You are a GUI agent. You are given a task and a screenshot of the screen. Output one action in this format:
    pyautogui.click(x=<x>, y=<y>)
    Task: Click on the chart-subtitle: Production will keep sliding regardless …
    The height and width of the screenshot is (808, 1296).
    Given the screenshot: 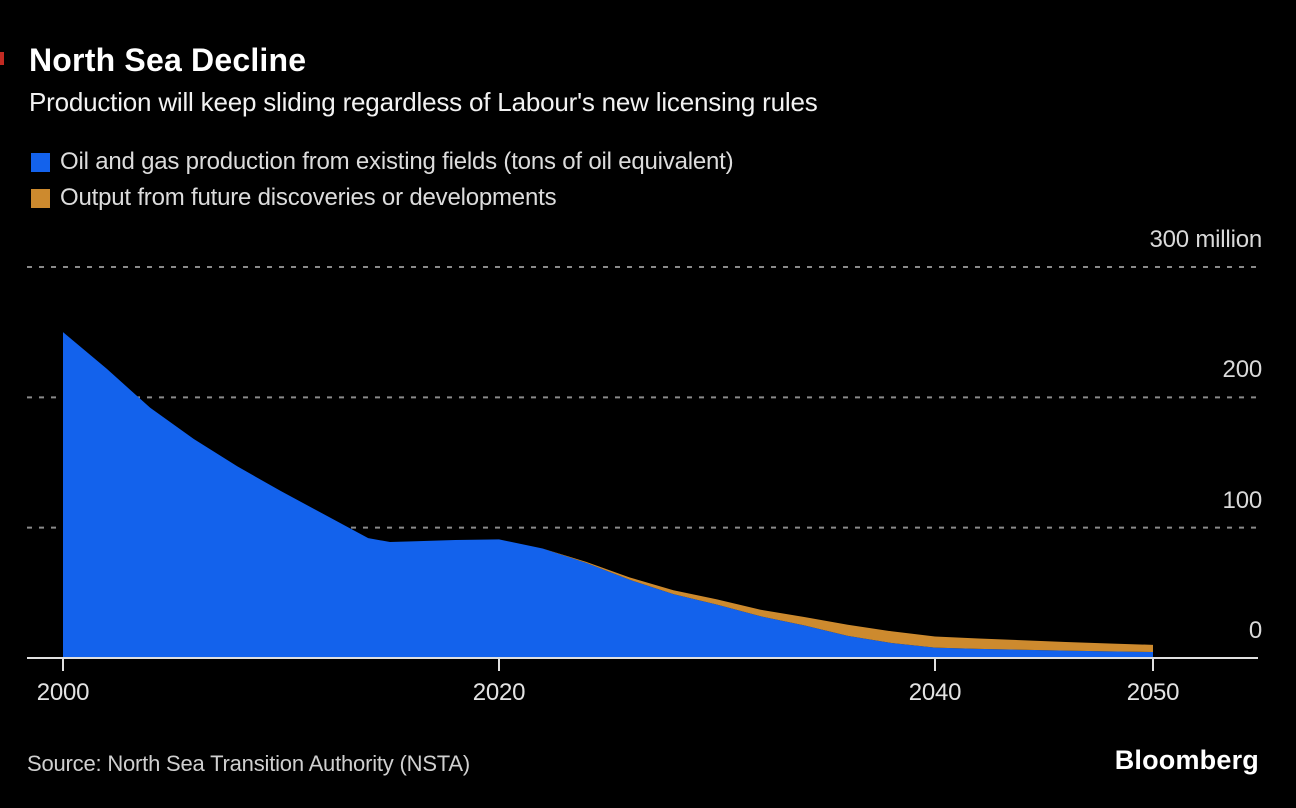 What is the action you would take?
    pyautogui.click(x=423, y=102)
    